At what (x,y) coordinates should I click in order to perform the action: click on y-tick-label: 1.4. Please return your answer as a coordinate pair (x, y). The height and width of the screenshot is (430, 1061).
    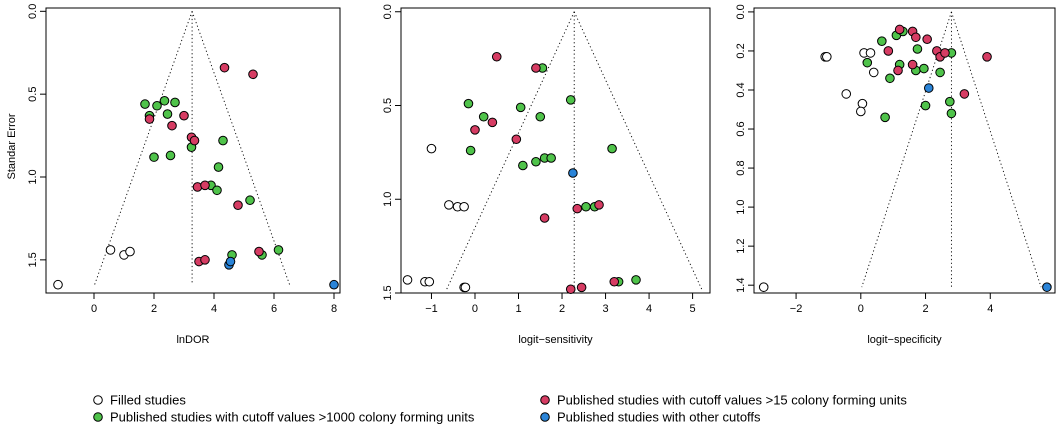
    Looking at the image, I should click on (741, 285).